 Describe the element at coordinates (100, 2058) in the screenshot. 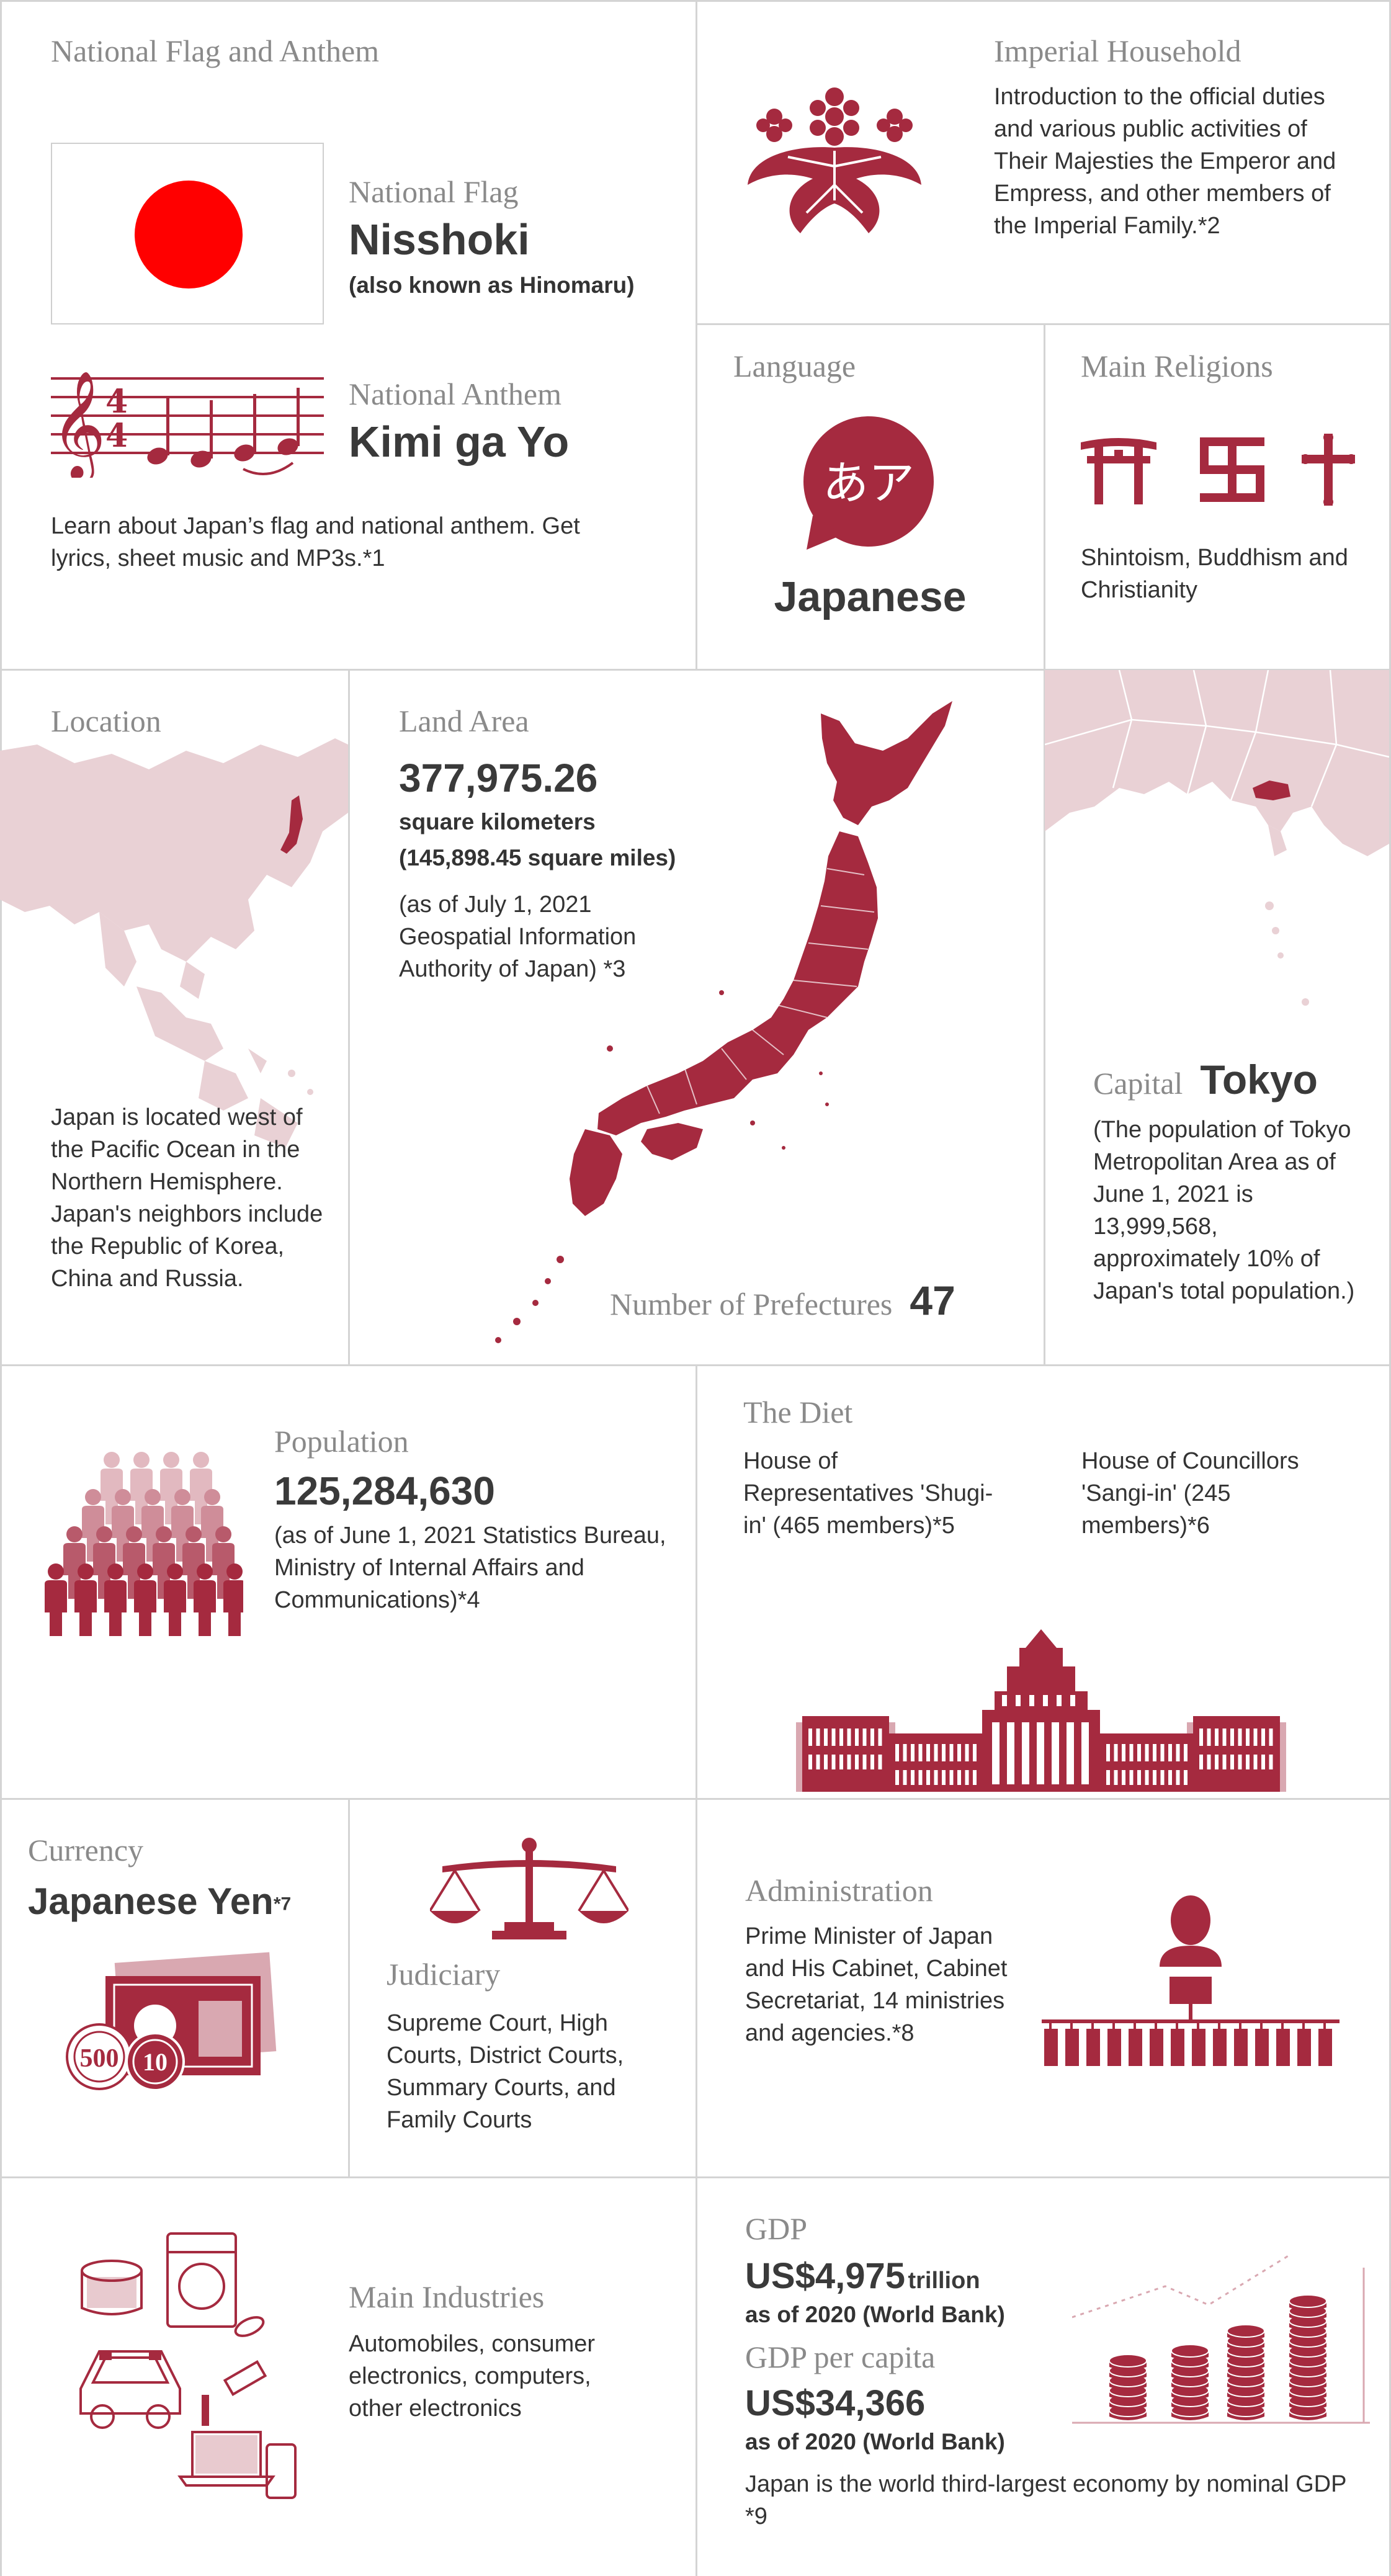

I see `svg-text: 500` at that location.